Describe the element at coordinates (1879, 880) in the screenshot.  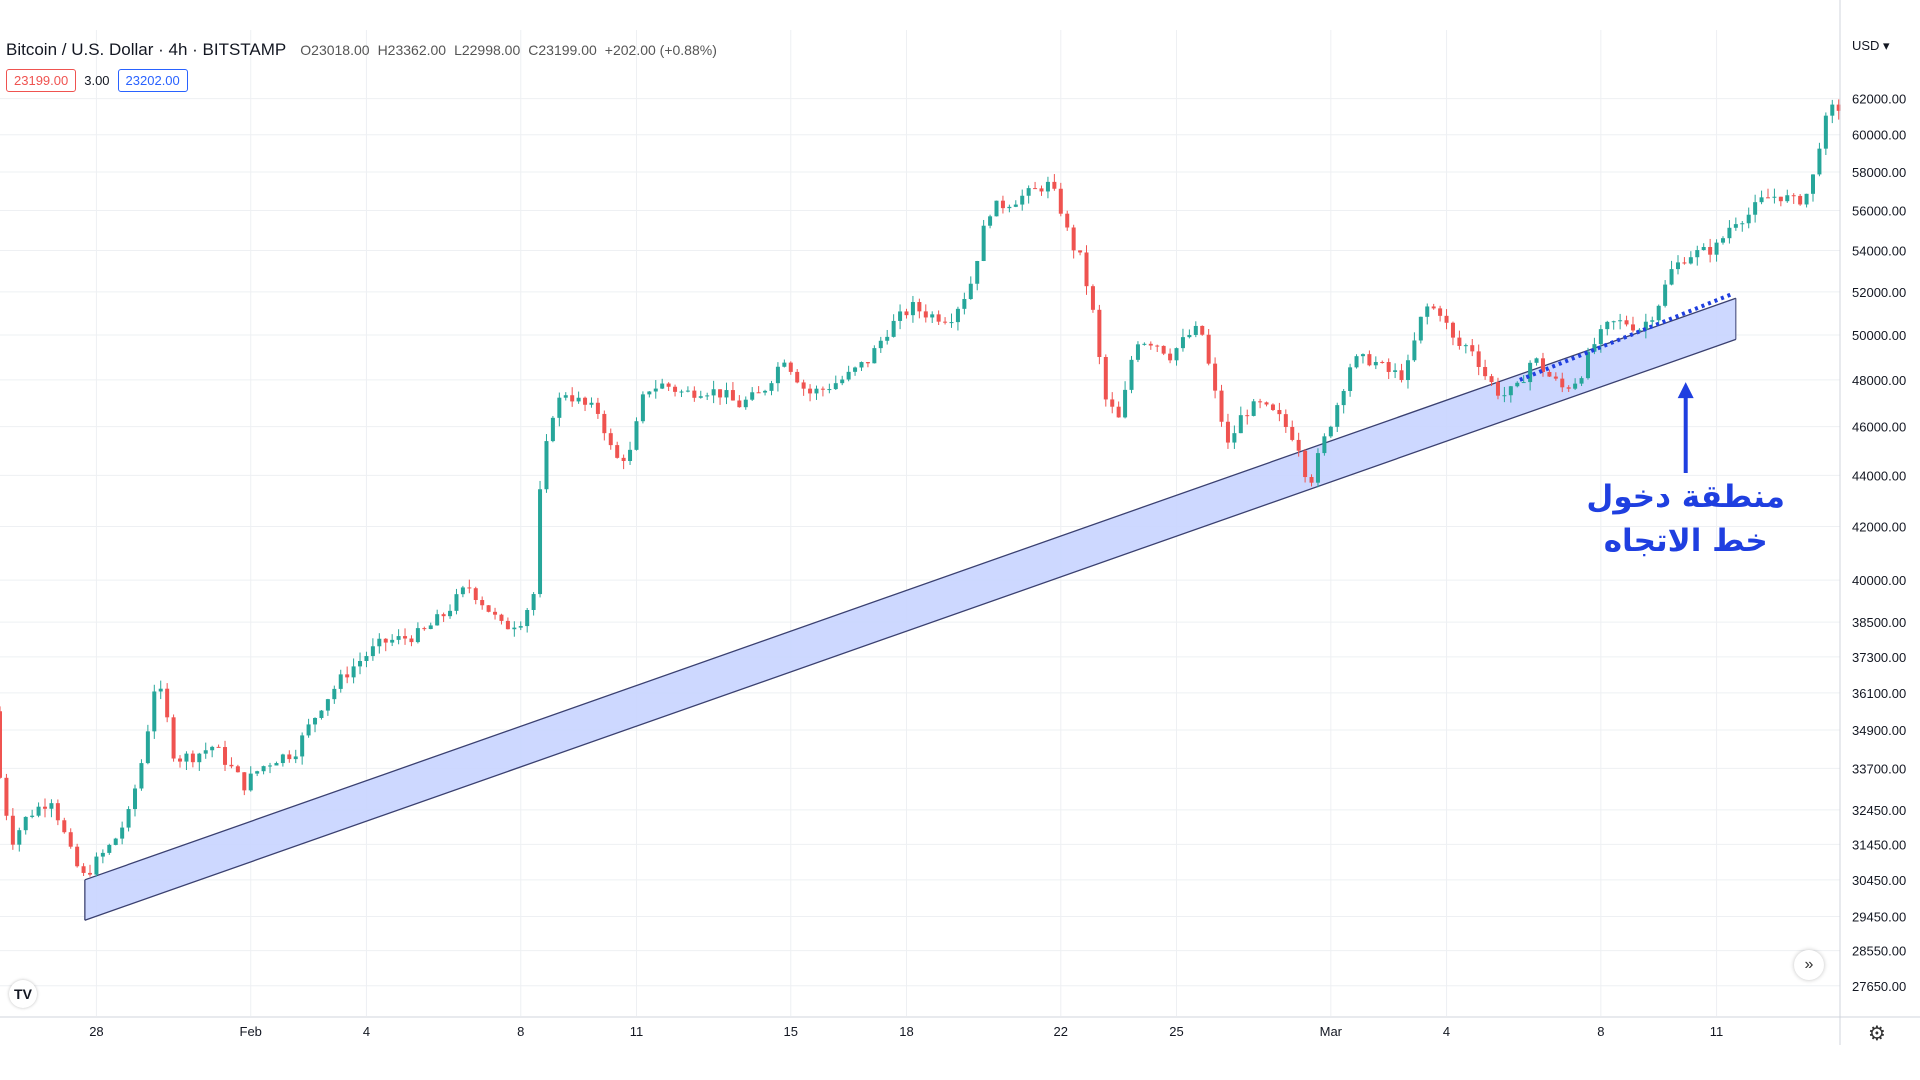
I see `price-tick-label: 30450.00` at that location.